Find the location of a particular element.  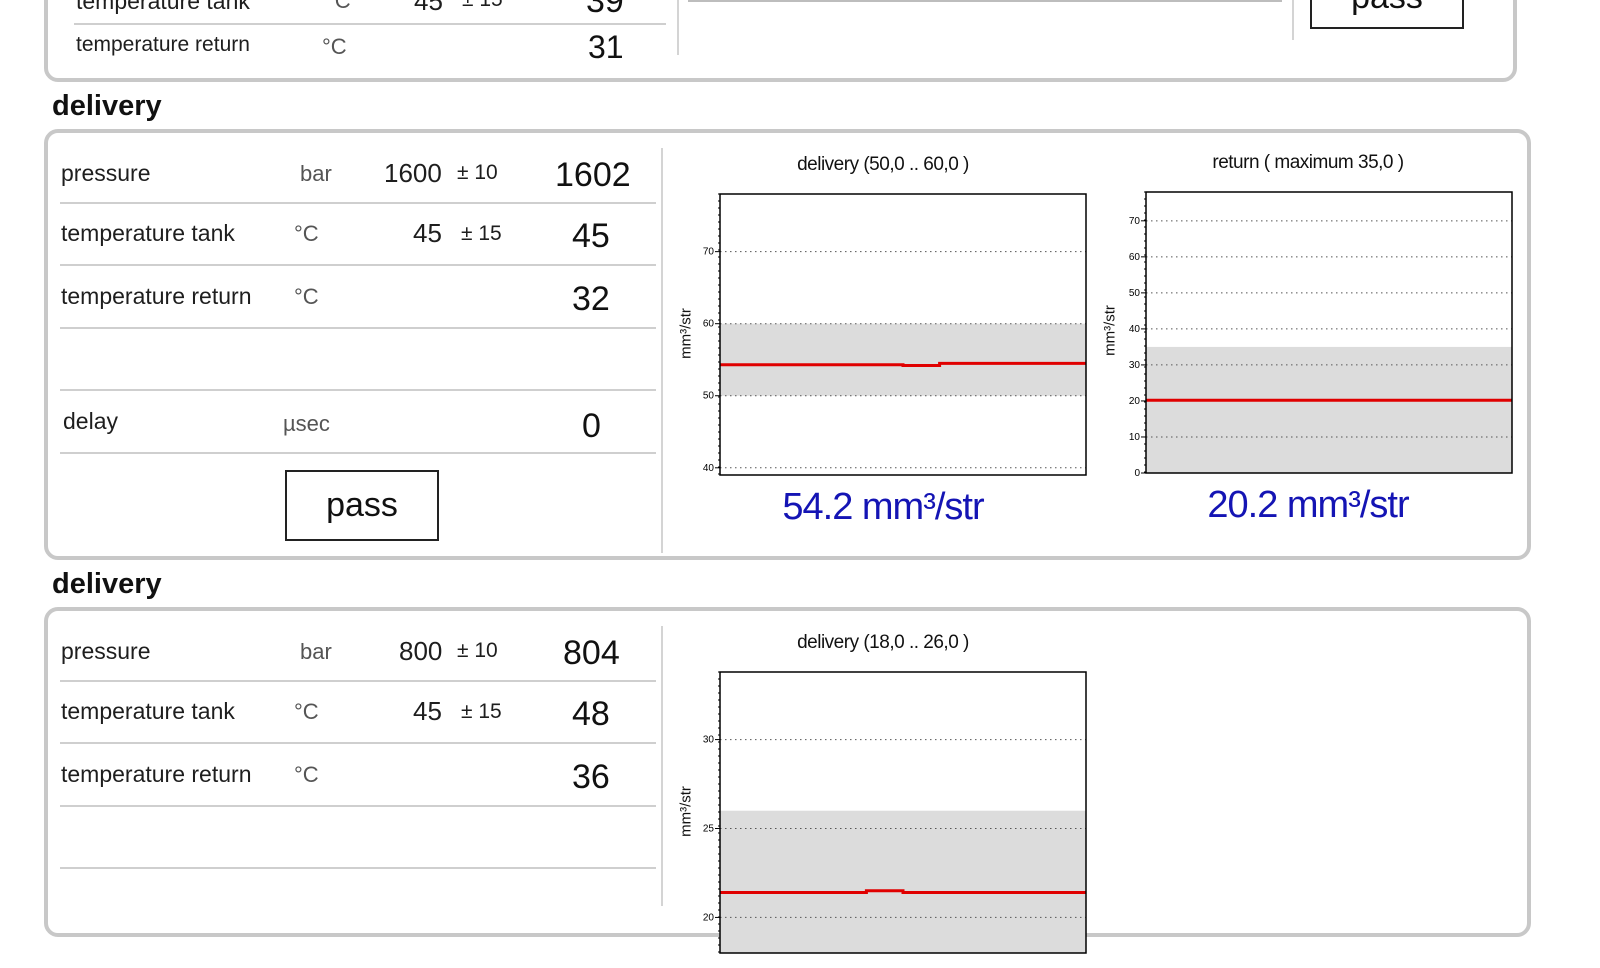

s1-pressure-unit: bar is located at coordinates (316, 173).